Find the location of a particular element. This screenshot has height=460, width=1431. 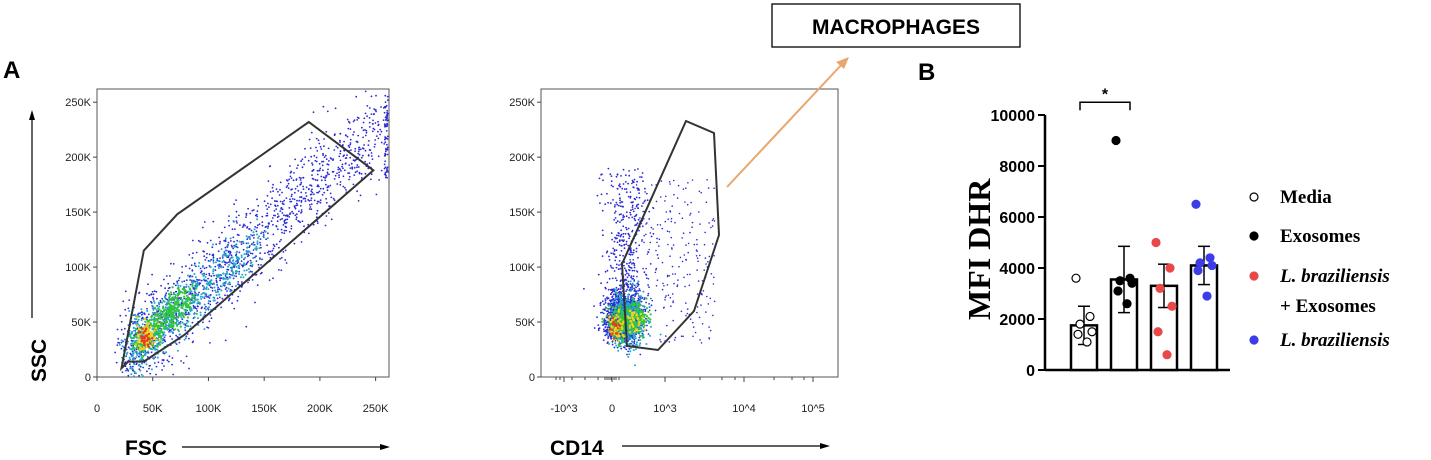

cd14-ssc-frame is located at coordinates (689, 233).